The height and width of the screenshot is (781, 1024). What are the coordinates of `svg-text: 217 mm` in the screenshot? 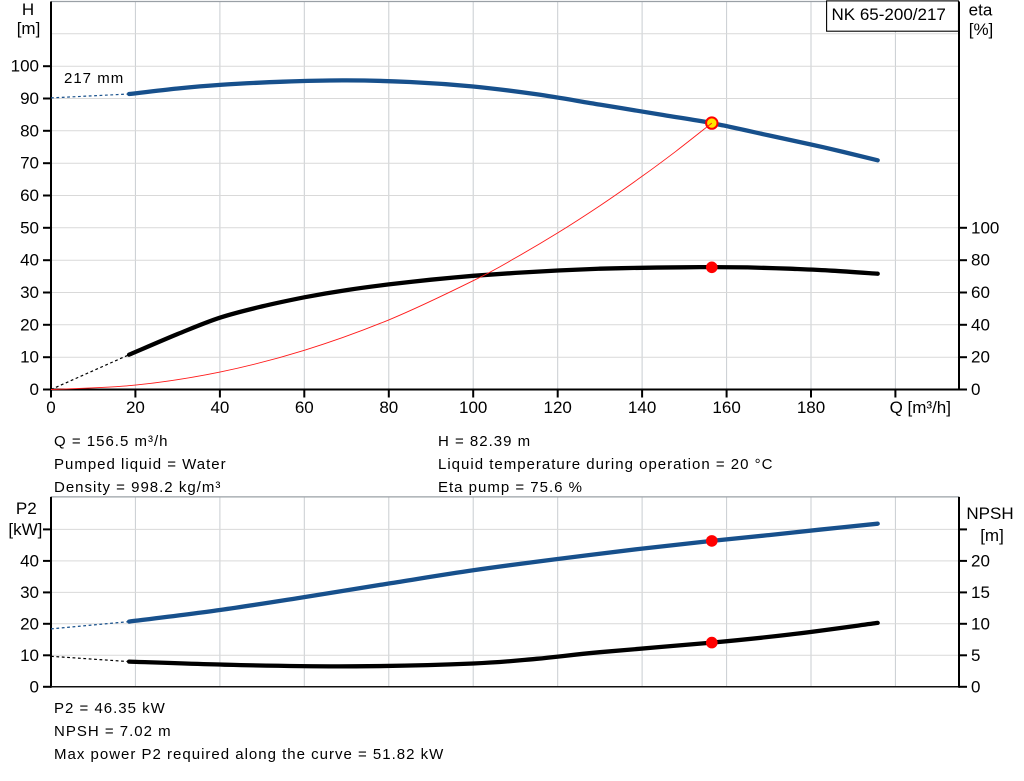 It's located at (94, 78).